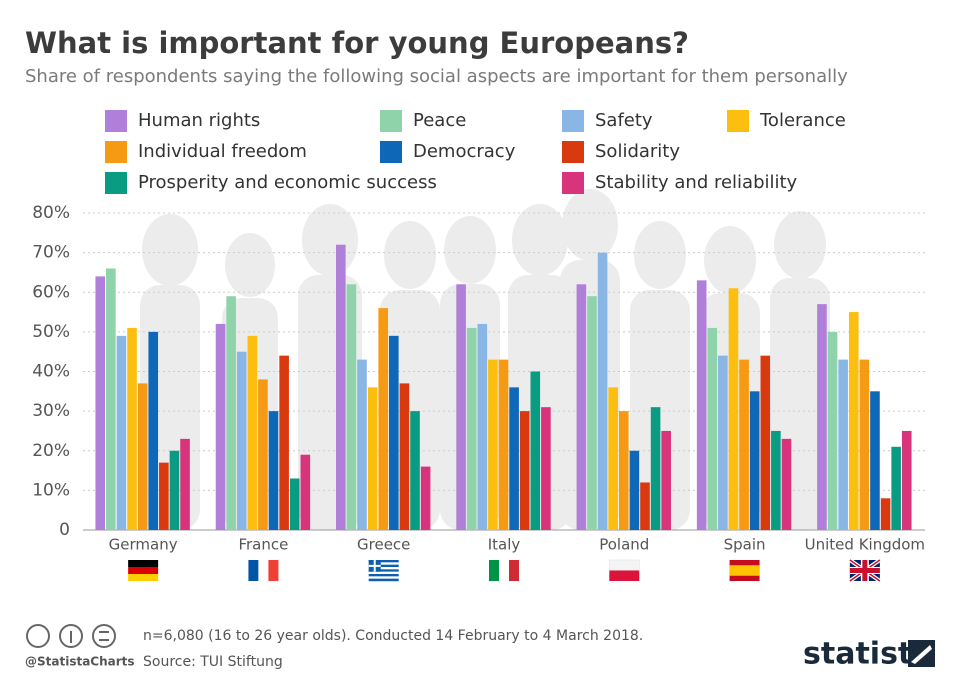  What do you see at coordinates (624, 120) in the screenshot?
I see `legend-label: Safety` at bounding box center [624, 120].